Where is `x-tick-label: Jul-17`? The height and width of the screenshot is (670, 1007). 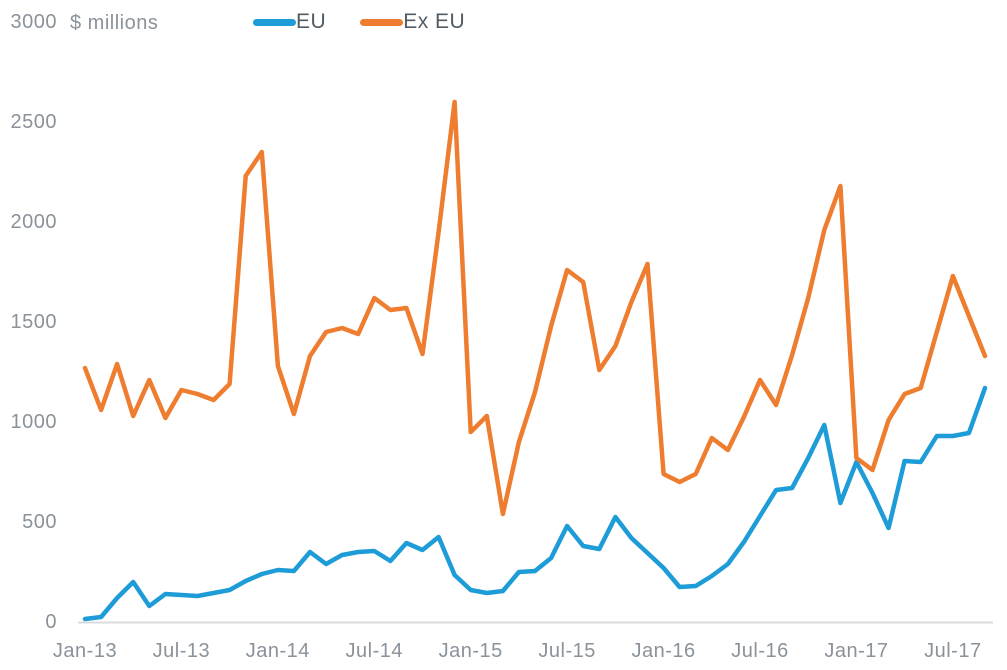
x-tick-label: Jul-17 is located at coordinates (953, 651).